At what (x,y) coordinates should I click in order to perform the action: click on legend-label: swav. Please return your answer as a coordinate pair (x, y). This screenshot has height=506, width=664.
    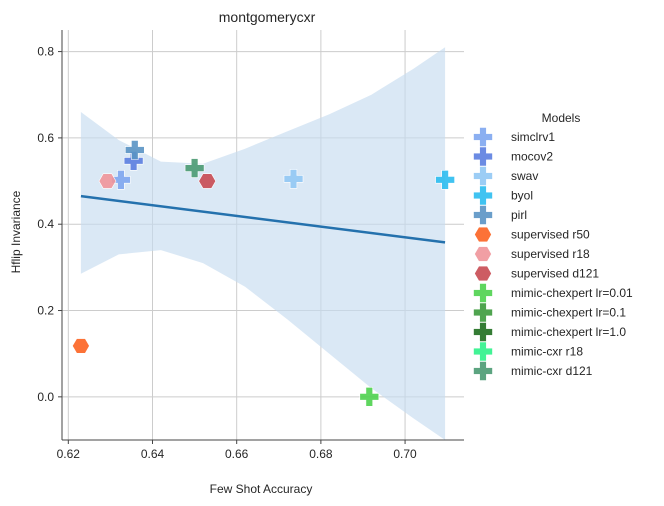
    Looking at the image, I should click on (524, 176).